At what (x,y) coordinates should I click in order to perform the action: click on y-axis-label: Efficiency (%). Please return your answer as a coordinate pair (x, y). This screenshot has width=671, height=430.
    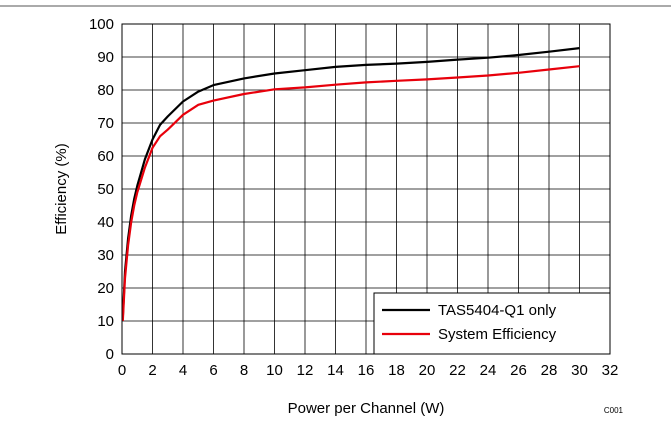
    Looking at the image, I should click on (61, 188).